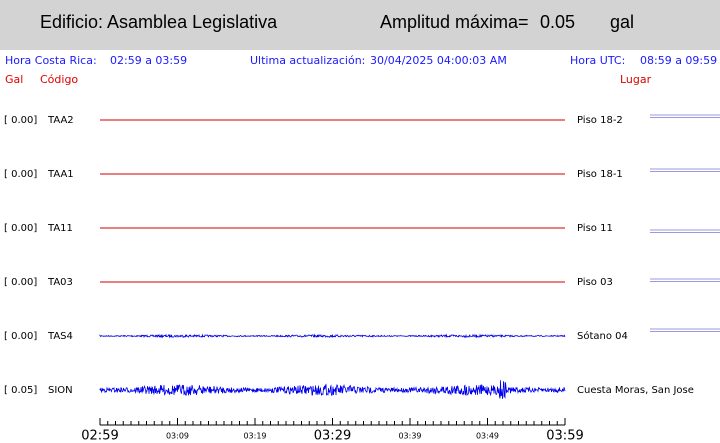 The image size is (720, 443). I want to click on amplitude: [ 0.05], so click(20, 390).